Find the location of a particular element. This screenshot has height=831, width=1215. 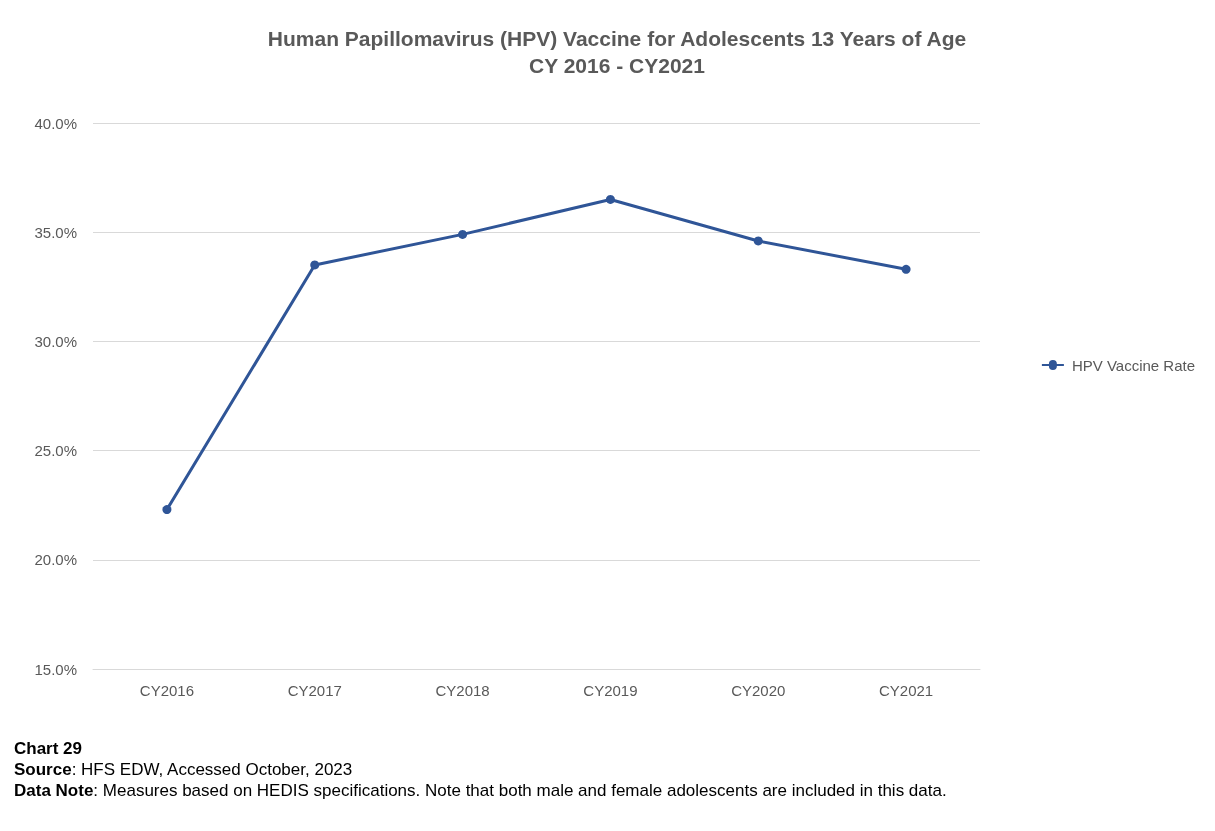

y-tick-label: 30.0% is located at coordinates (55, 341).